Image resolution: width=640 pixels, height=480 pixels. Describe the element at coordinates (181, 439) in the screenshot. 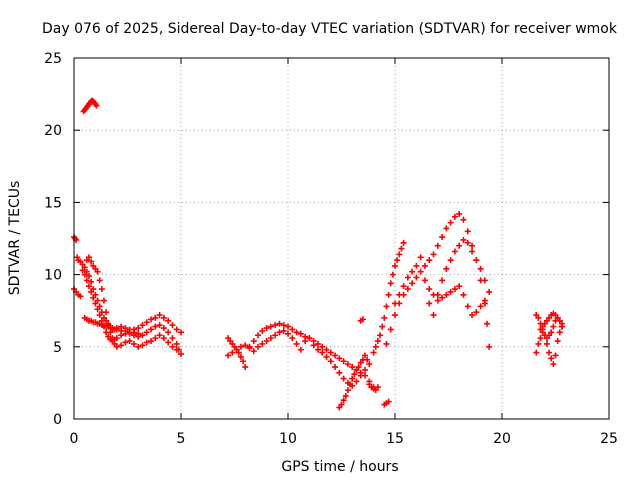

I see `x-tick-label: 5` at that location.